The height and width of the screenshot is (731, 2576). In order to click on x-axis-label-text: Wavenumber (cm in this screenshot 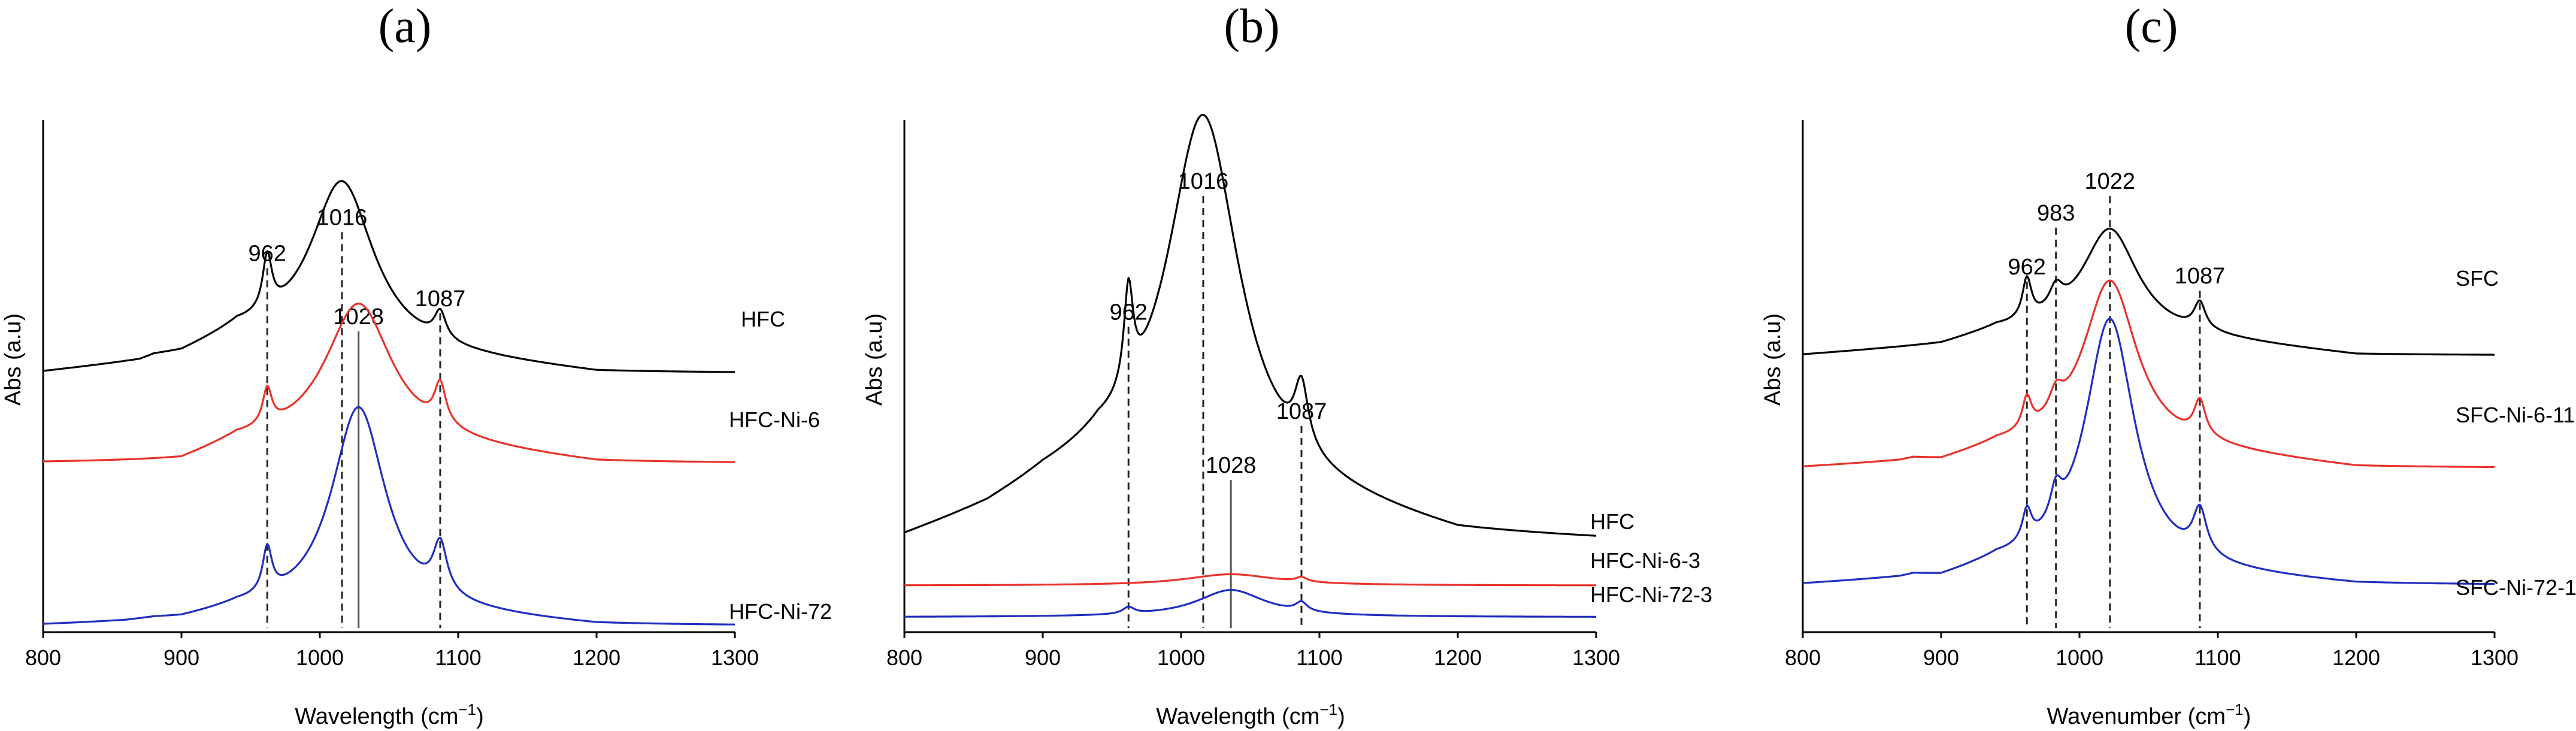, I will do `click(2136, 716)`.